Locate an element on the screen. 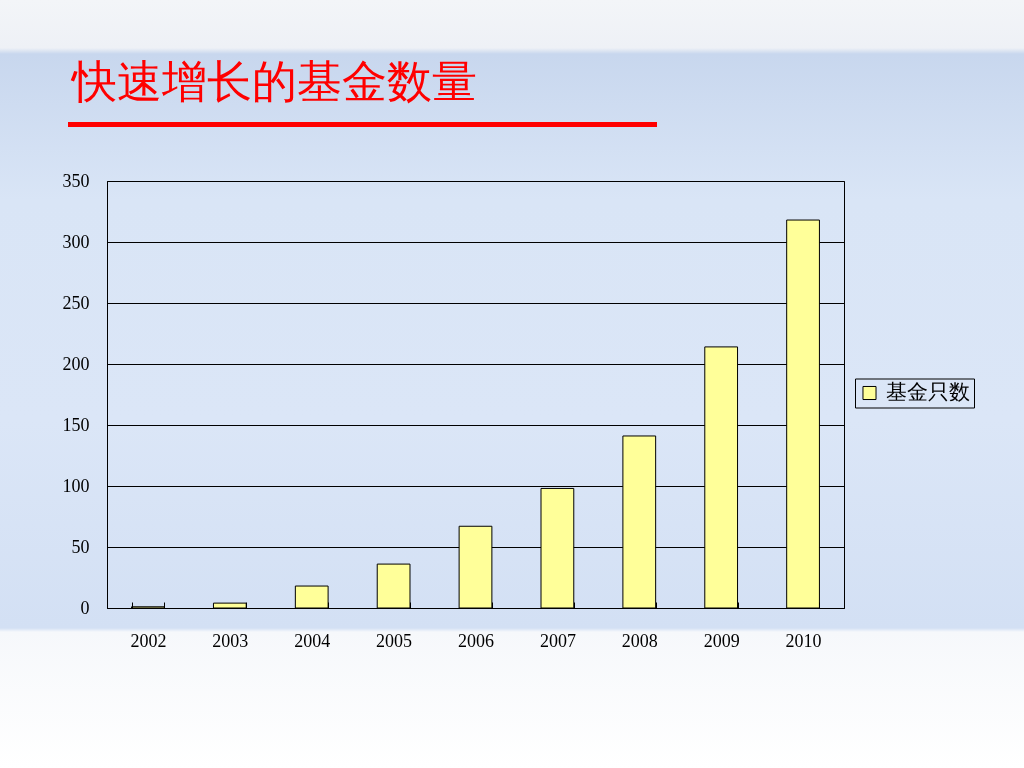 The height and width of the screenshot is (768, 1024). chart-title: 快速增长的基金数量 is located at coordinates (274, 82).